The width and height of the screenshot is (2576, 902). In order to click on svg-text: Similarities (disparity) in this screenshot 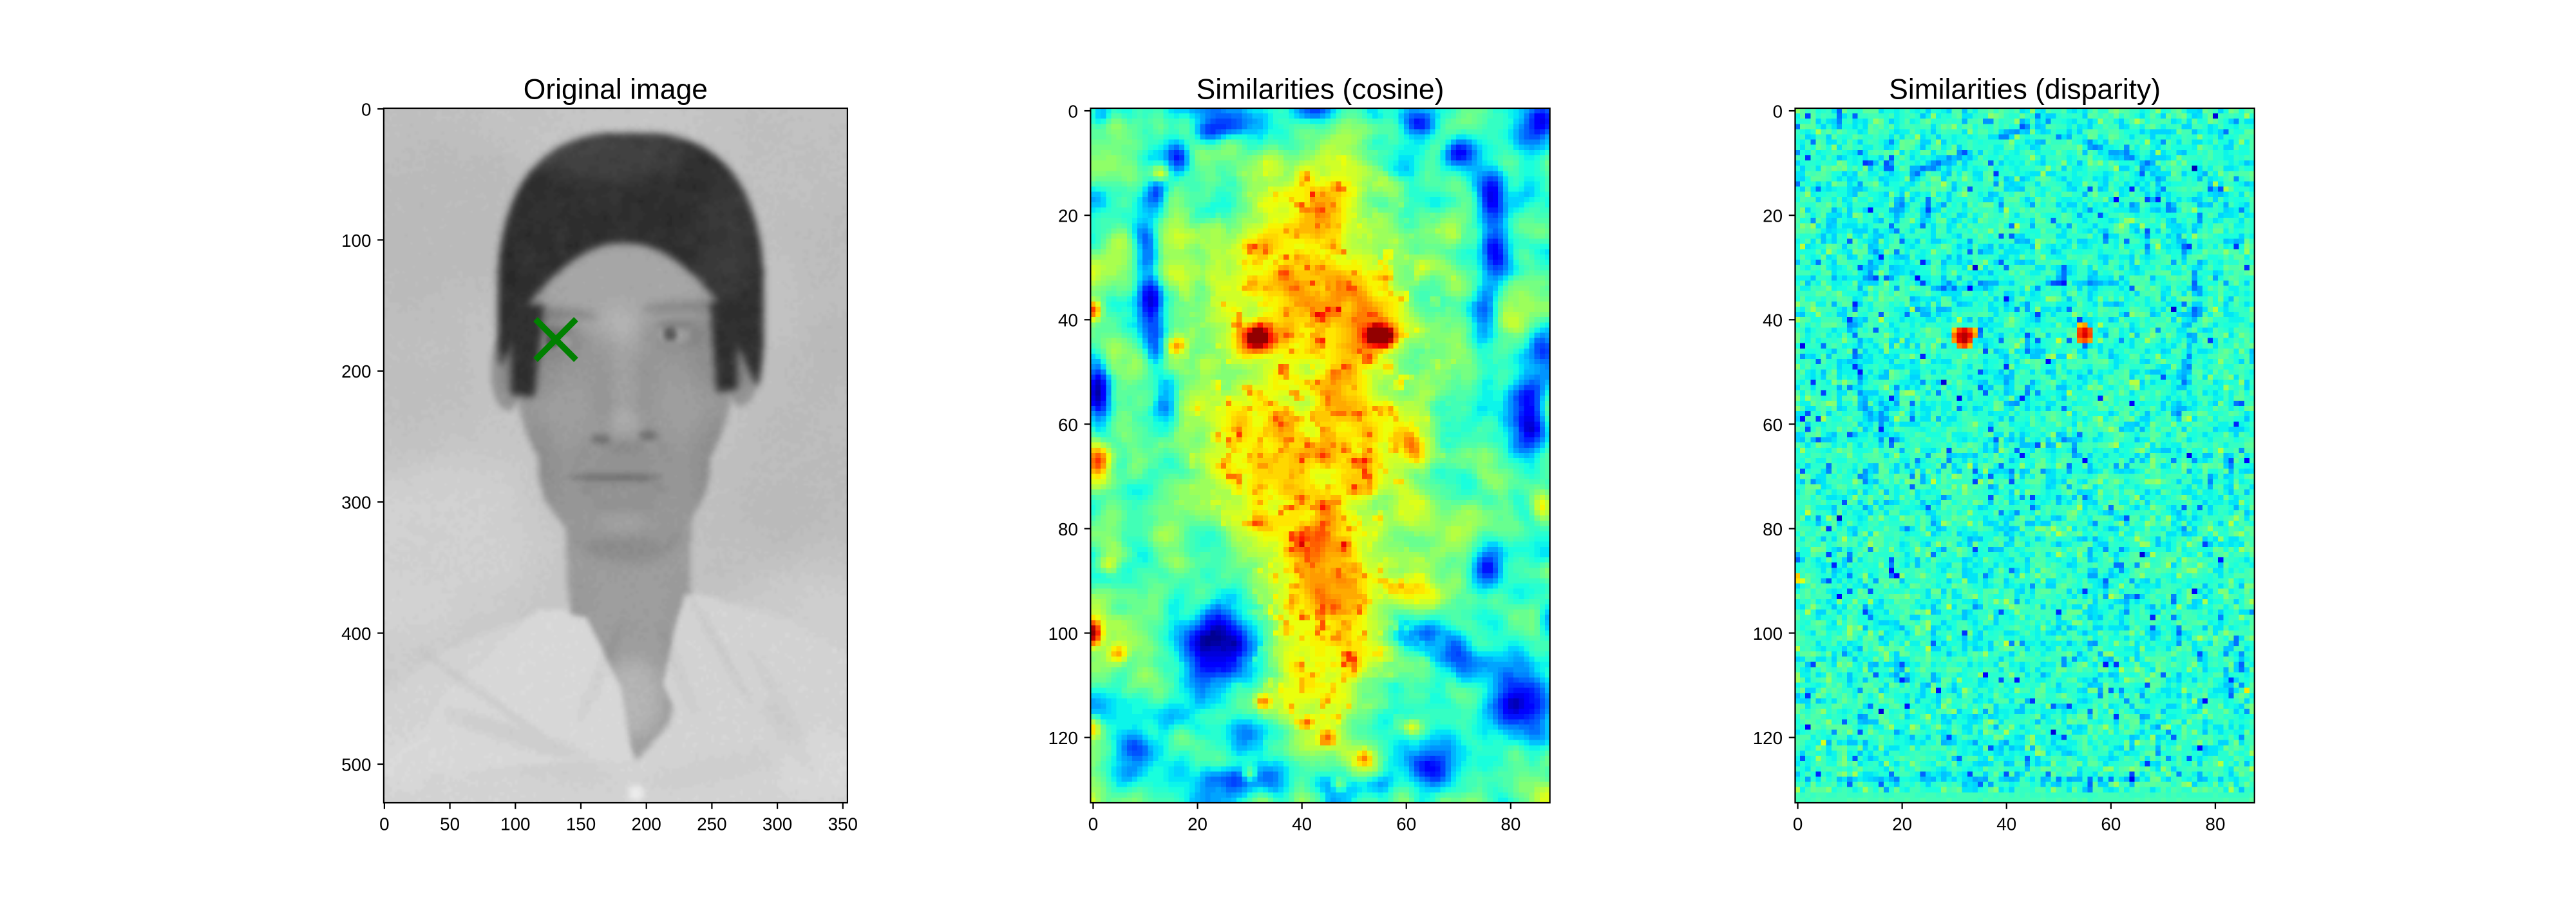, I will do `click(2025, 90)`.